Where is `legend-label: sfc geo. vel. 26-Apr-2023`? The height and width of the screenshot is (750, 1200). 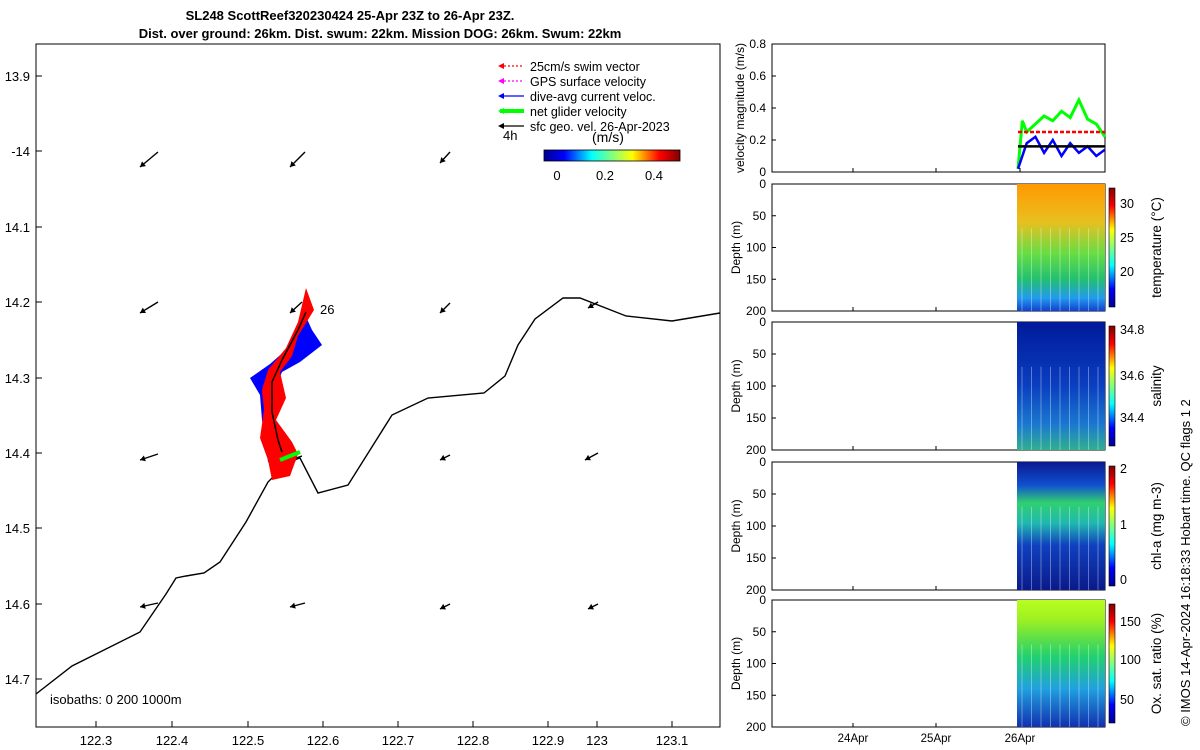 legend-label: sfc geo. vel. 26-Apr-2023 is located at coordinates (600, 127).